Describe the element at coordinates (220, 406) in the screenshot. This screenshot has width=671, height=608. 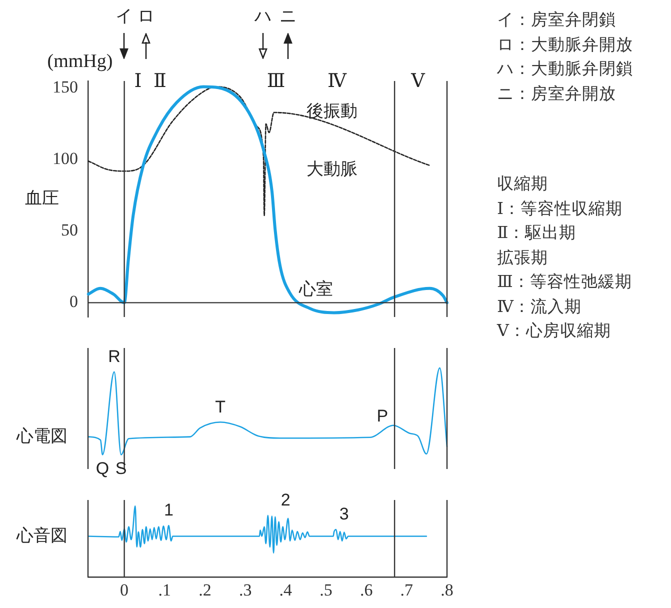
I see `annotation: T` at that location.